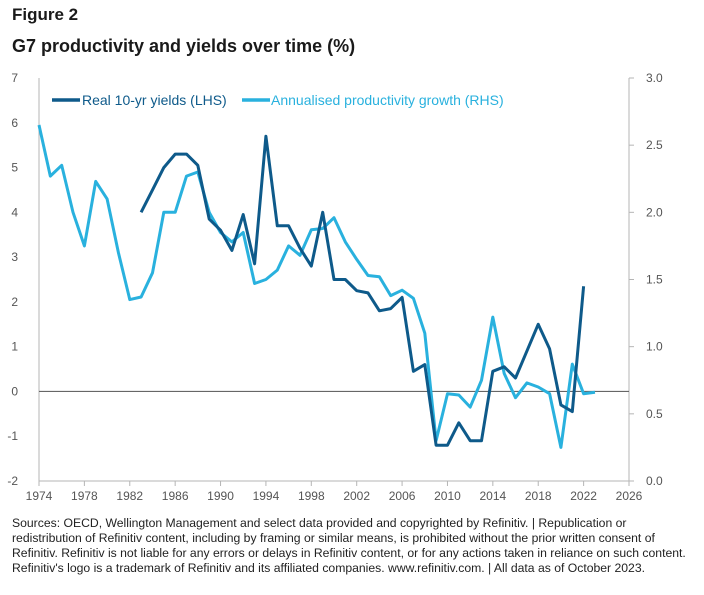  I want to click on x-tick-label: 2006, so click(402, 496).